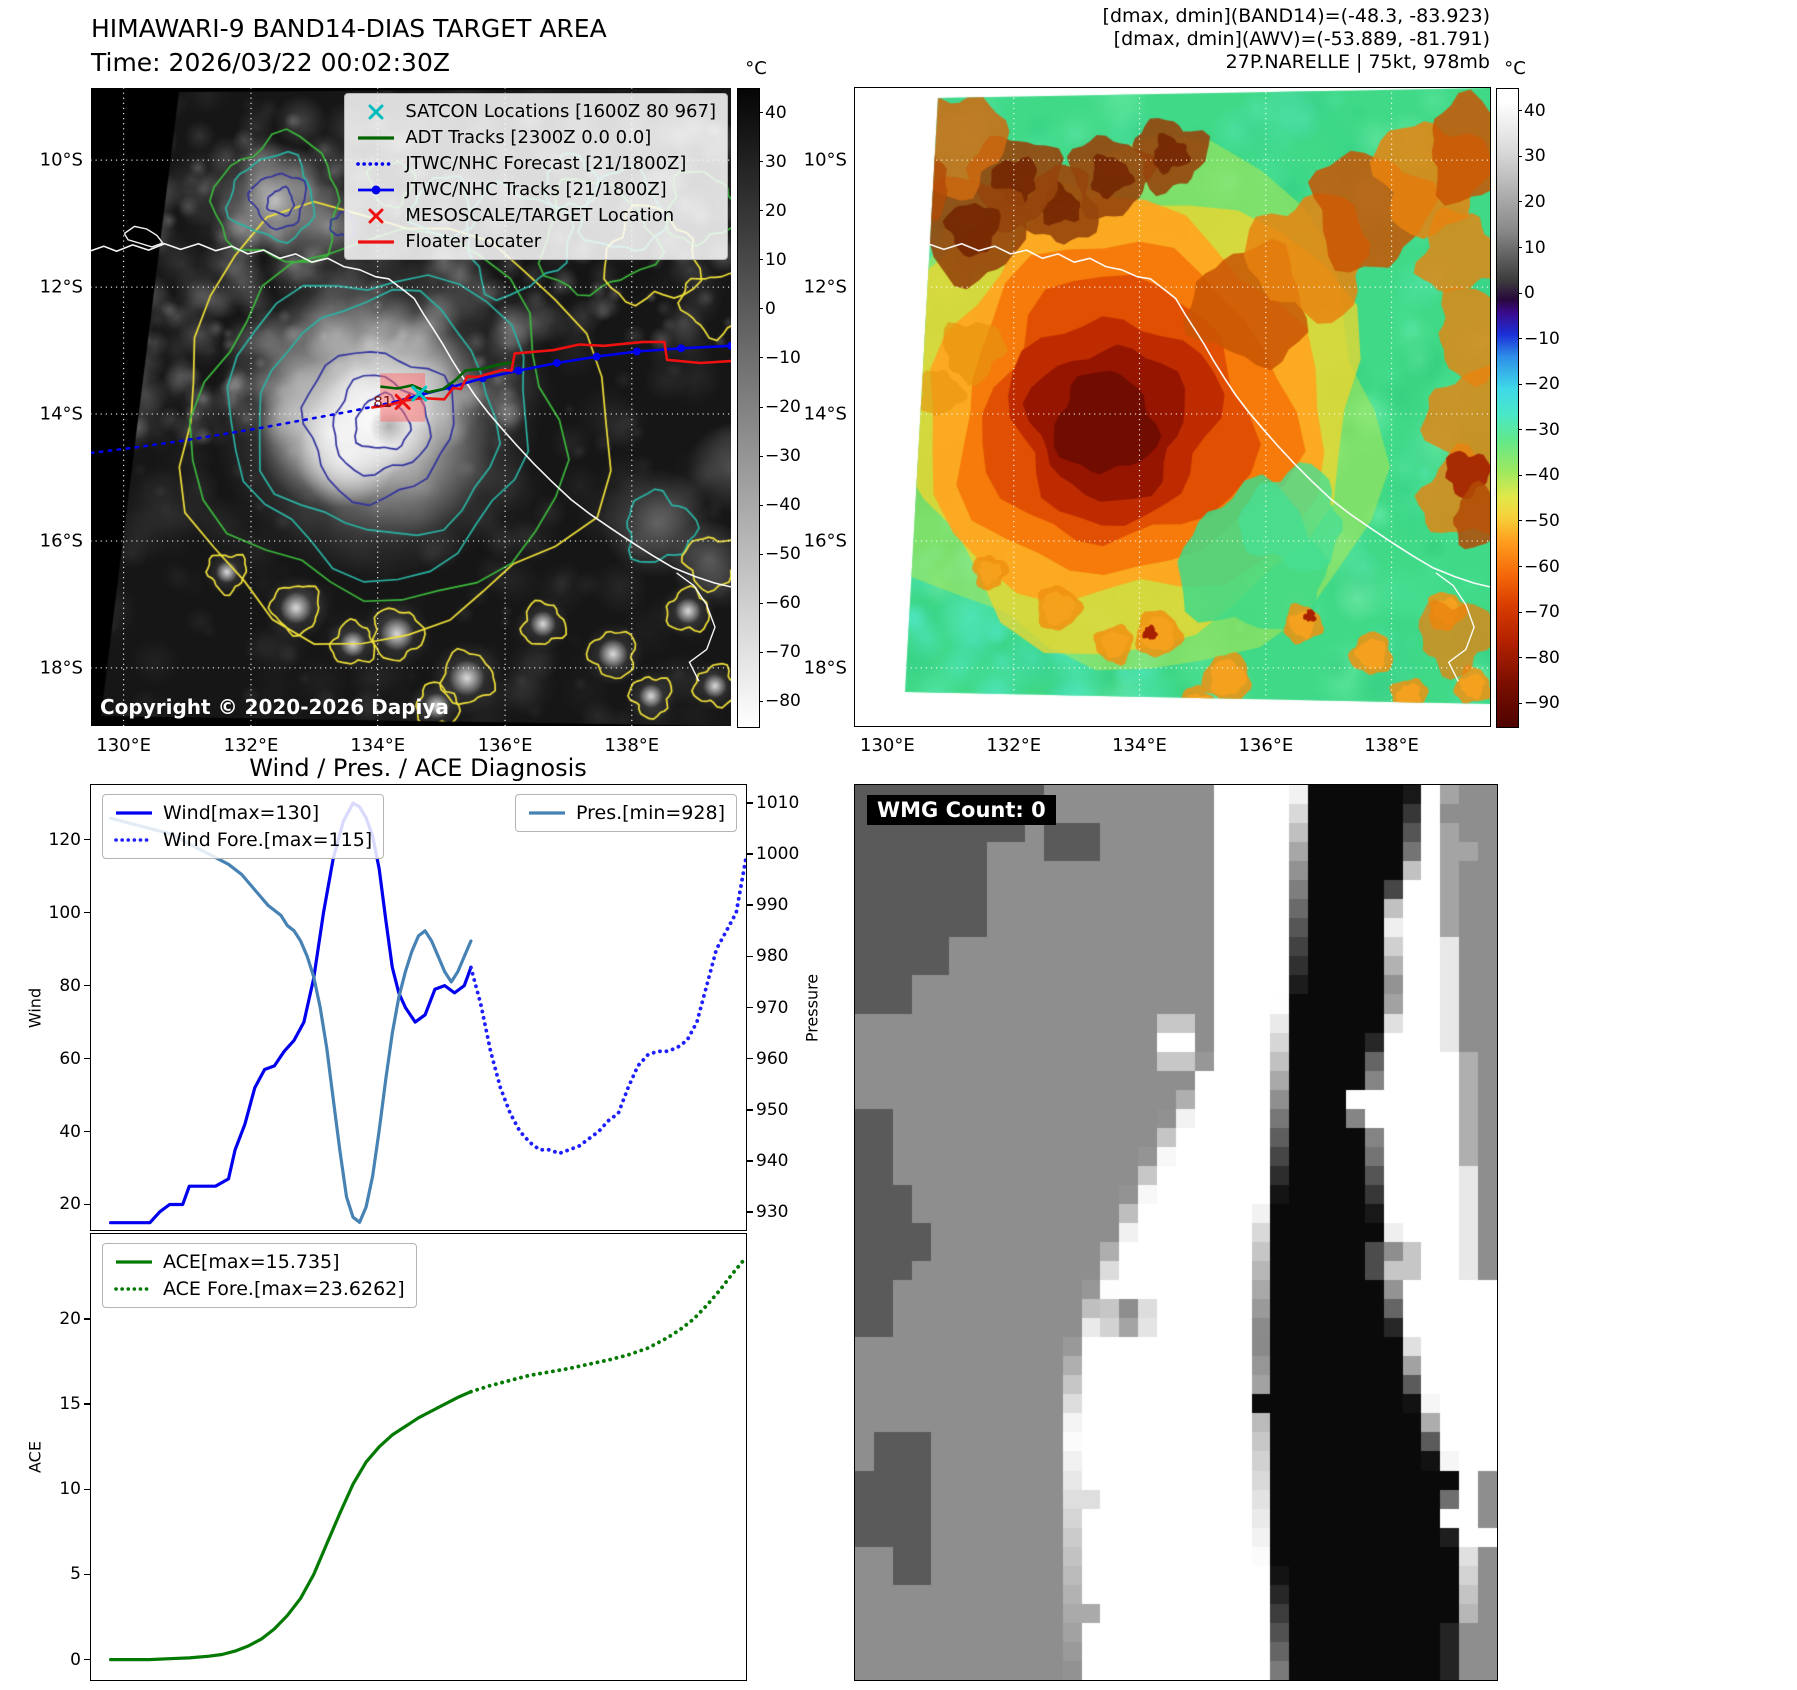 This screenshot has height=1690, width=1797. I want to click on y2-tick-label: 1010, so click(778, 802).